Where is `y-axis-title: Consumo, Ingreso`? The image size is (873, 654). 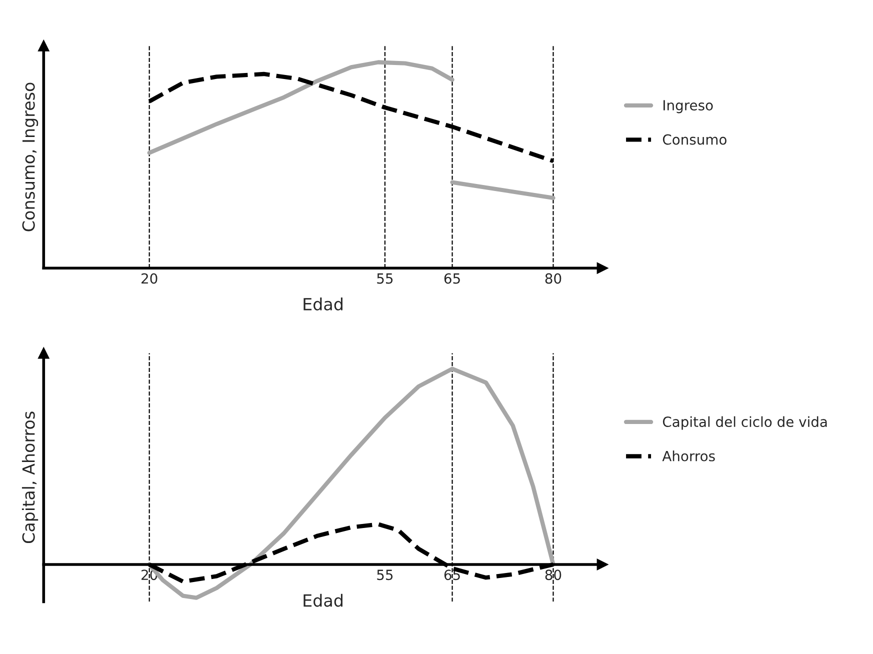 y-axis-title: Consumo, Ingreso is located at coordinates (30, 157).